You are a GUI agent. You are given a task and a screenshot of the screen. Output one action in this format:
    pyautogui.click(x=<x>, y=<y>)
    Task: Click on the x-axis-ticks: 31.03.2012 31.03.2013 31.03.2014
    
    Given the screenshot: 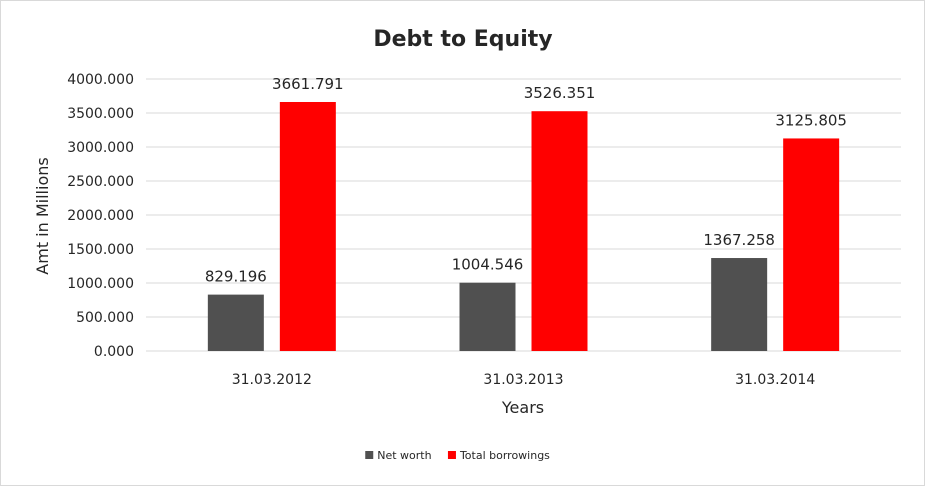 What is the action you would take?
    pyautogui.click(x=524, y=380)
    